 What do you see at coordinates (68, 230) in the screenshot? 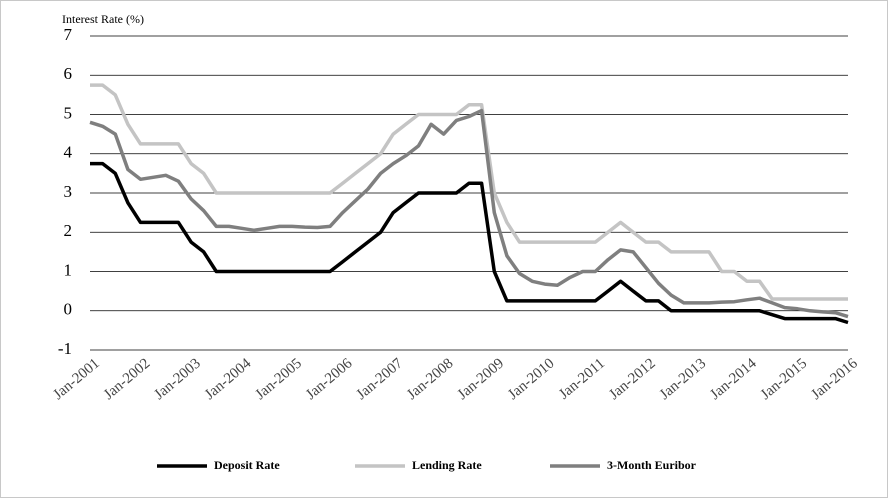
I see `y-tick-label: 2` at bounding box center [68, 230].